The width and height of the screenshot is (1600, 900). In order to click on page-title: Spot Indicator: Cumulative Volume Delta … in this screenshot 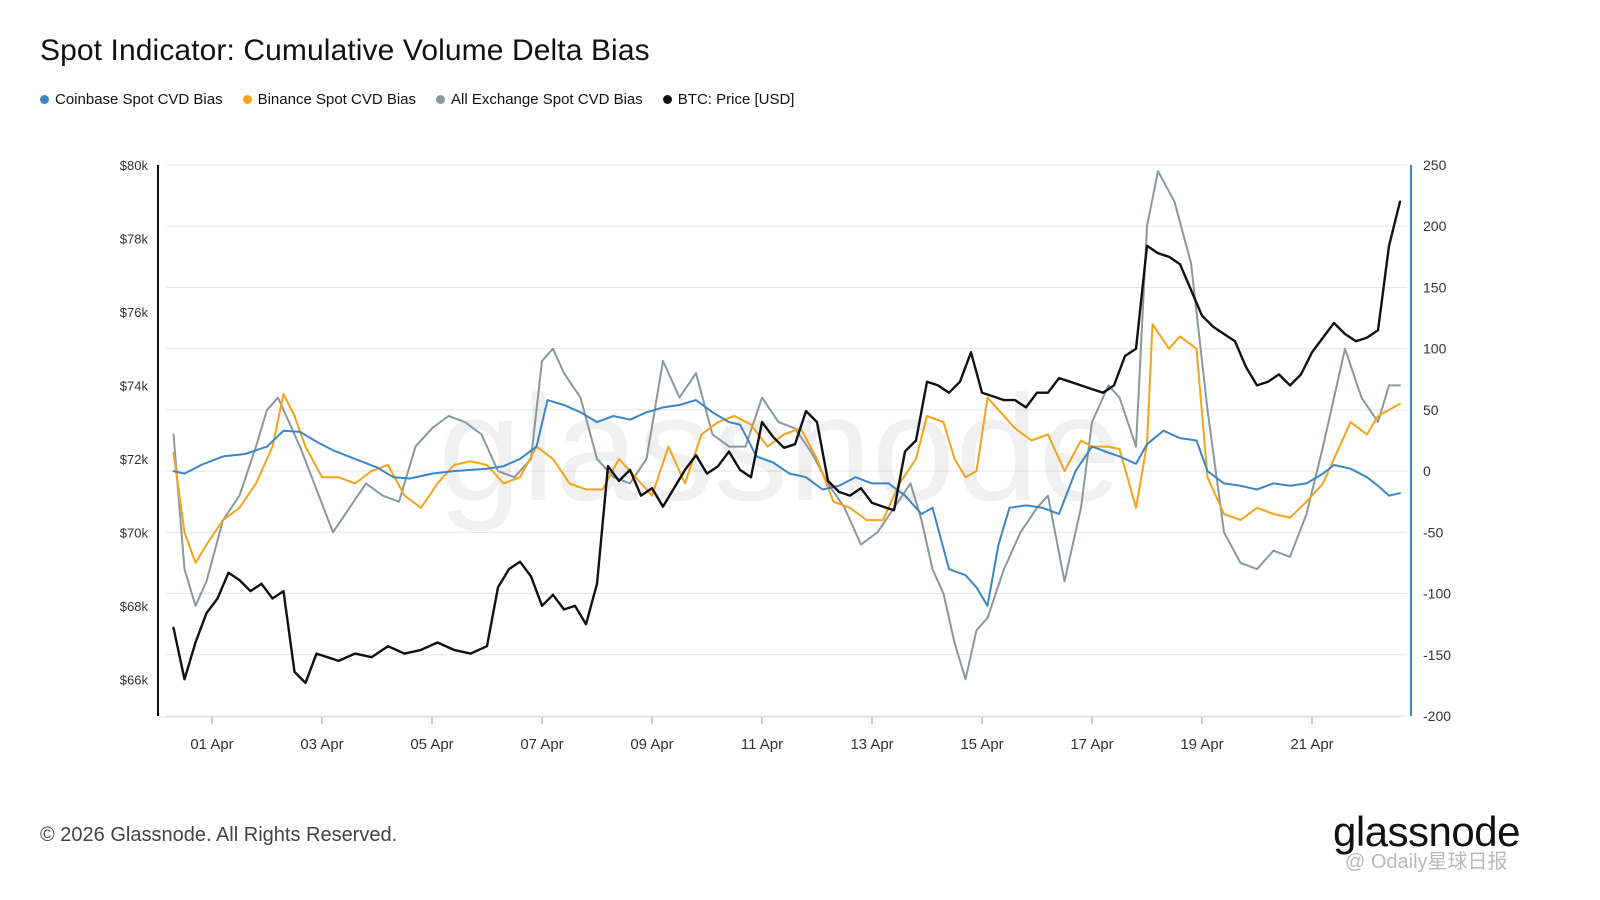, I will do `click(345, 50)`.